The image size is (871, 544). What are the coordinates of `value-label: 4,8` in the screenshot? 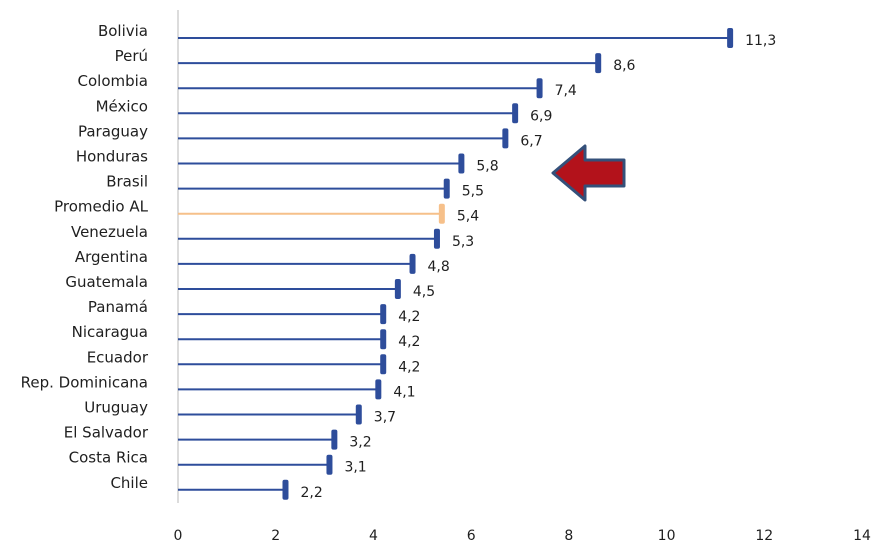 It's located at (439, 267).